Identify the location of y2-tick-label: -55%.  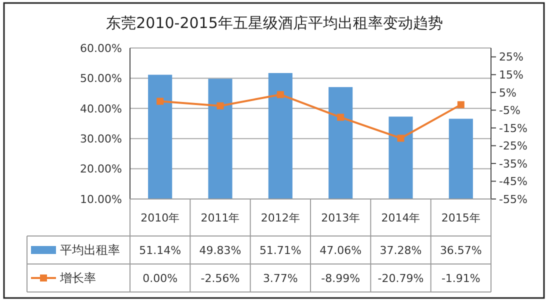
(513, 199).